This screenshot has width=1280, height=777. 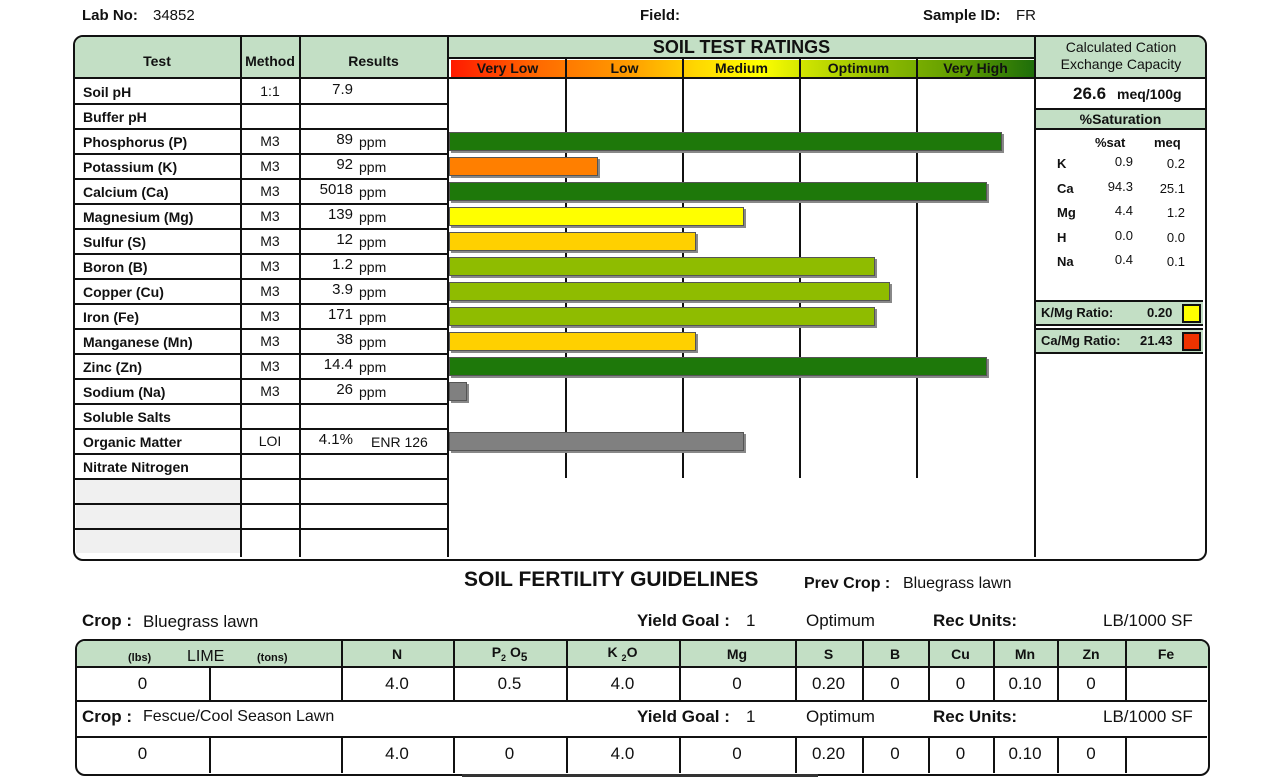 I want to click on sat-element: Na, so click(x=1065, y=261).